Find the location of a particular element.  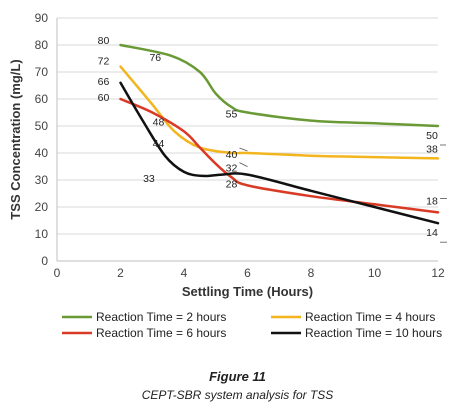

figure-title: Figure 11 is located at coordinates (237, 376).